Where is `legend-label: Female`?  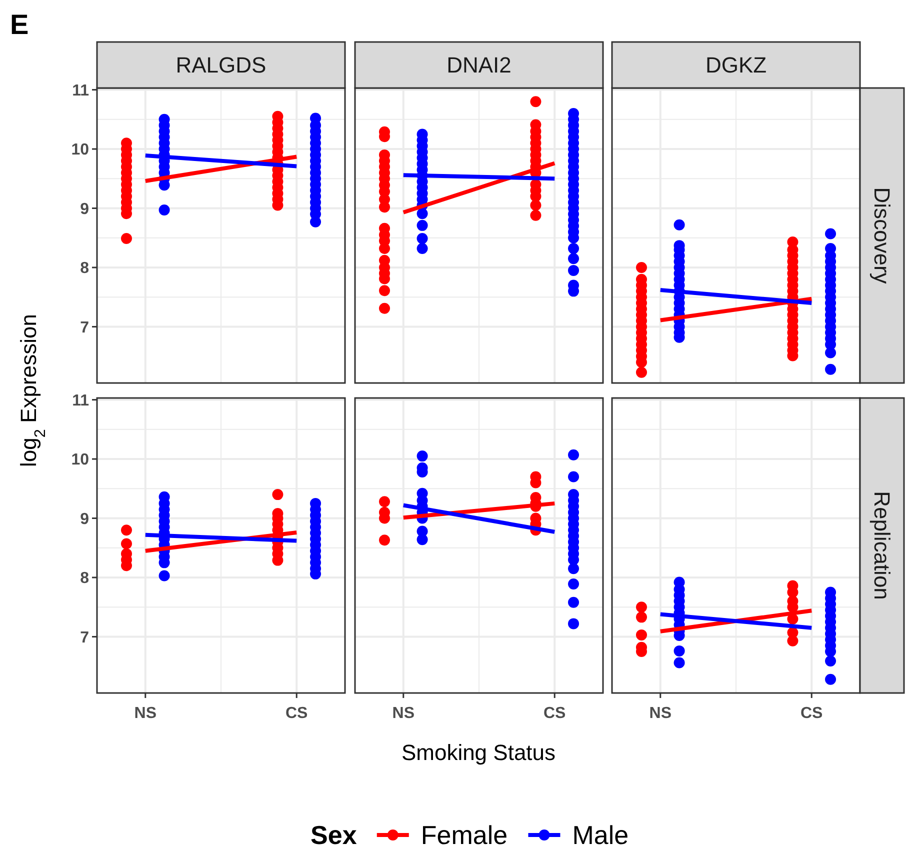
legend-label: Female is located at coordinates (464, 835).